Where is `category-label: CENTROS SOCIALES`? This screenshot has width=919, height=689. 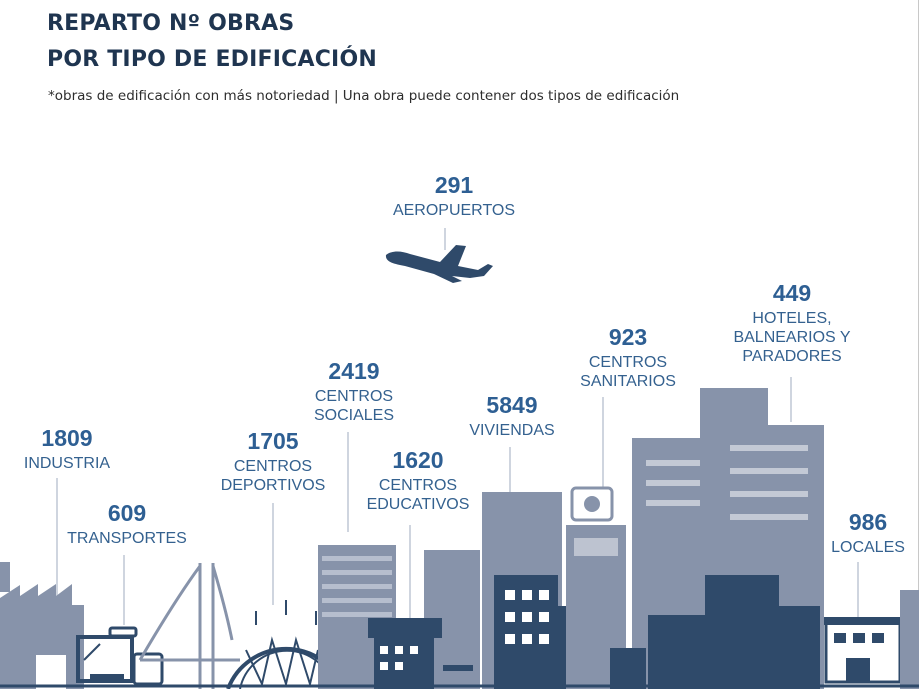 category-label: CENTROS SOCIALES is located at coordinates (354, 406).